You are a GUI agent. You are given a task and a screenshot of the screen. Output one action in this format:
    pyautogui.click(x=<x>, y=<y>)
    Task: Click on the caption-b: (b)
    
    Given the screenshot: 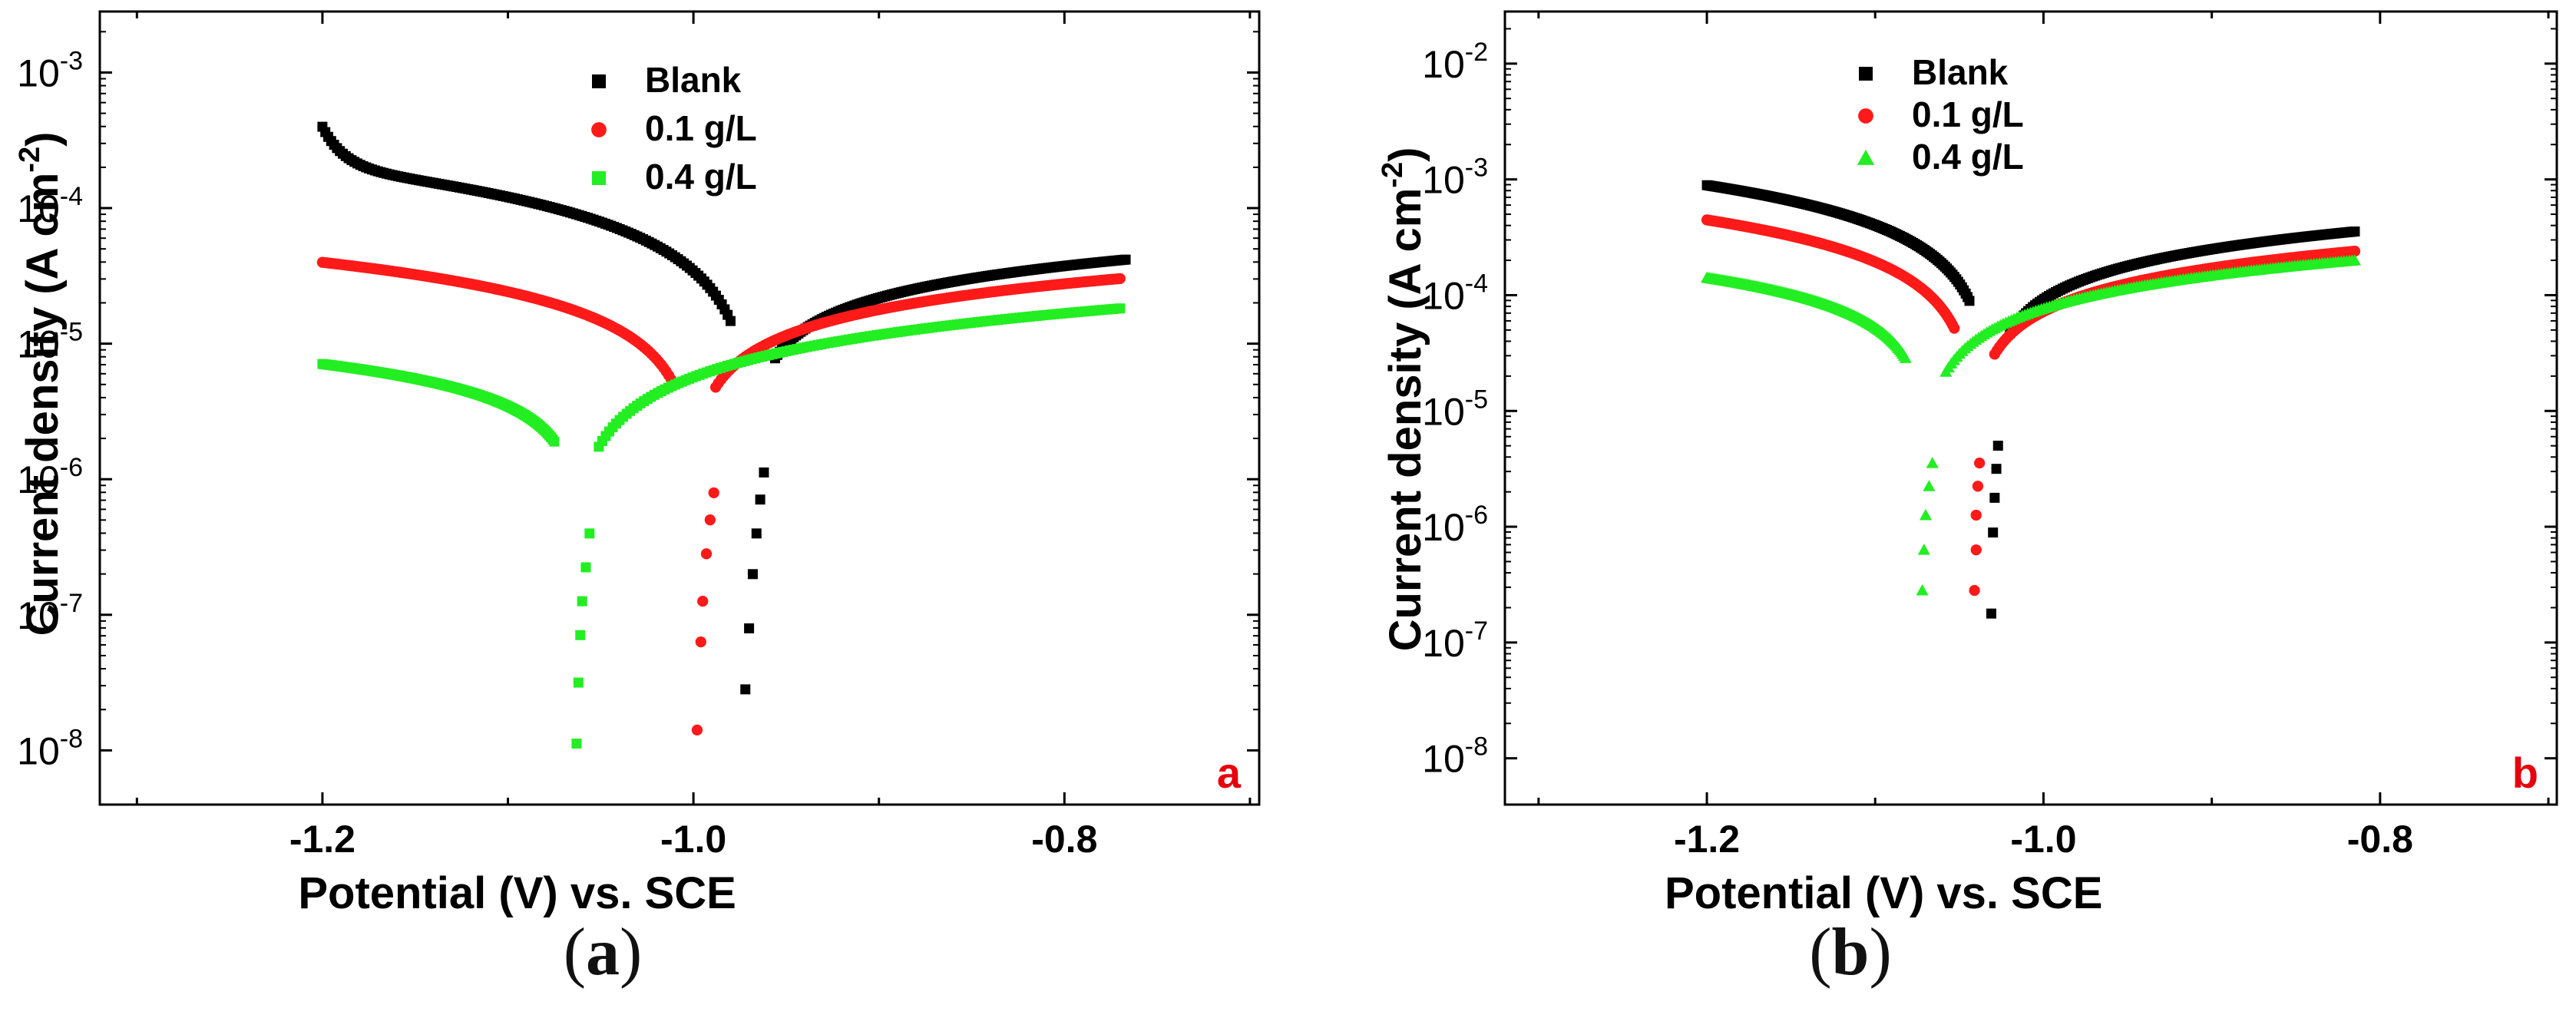 What is the action you would take?
    pyautogui.click(x=1850, y=952)
    